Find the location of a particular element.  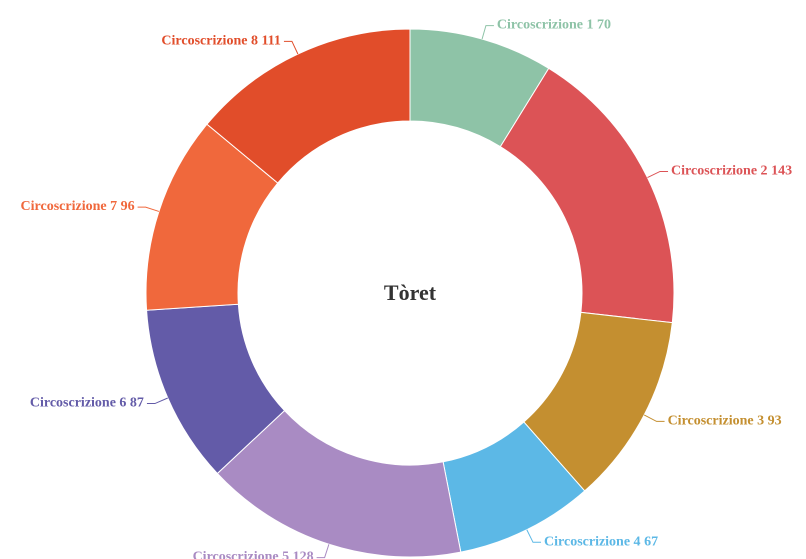

data-label: Circoscrizione 3 93 is located at coordinates (725, 421).